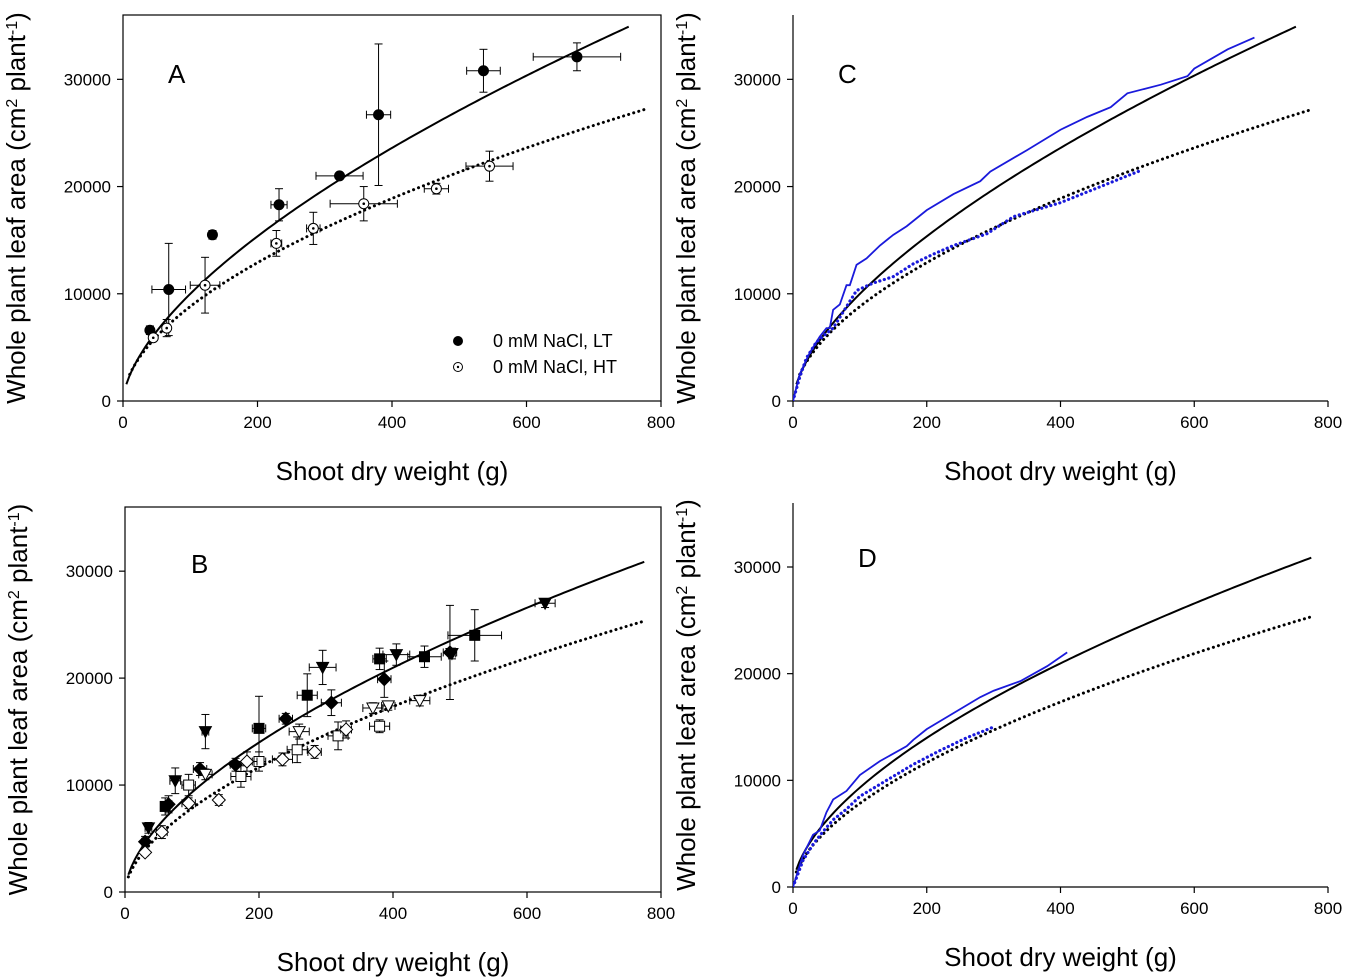 The height and width of the screenshot is (978, 1356). Describe the element at coordinates (757, 79) in the screenshot. I see `y-tick-label: 30000` at that location.